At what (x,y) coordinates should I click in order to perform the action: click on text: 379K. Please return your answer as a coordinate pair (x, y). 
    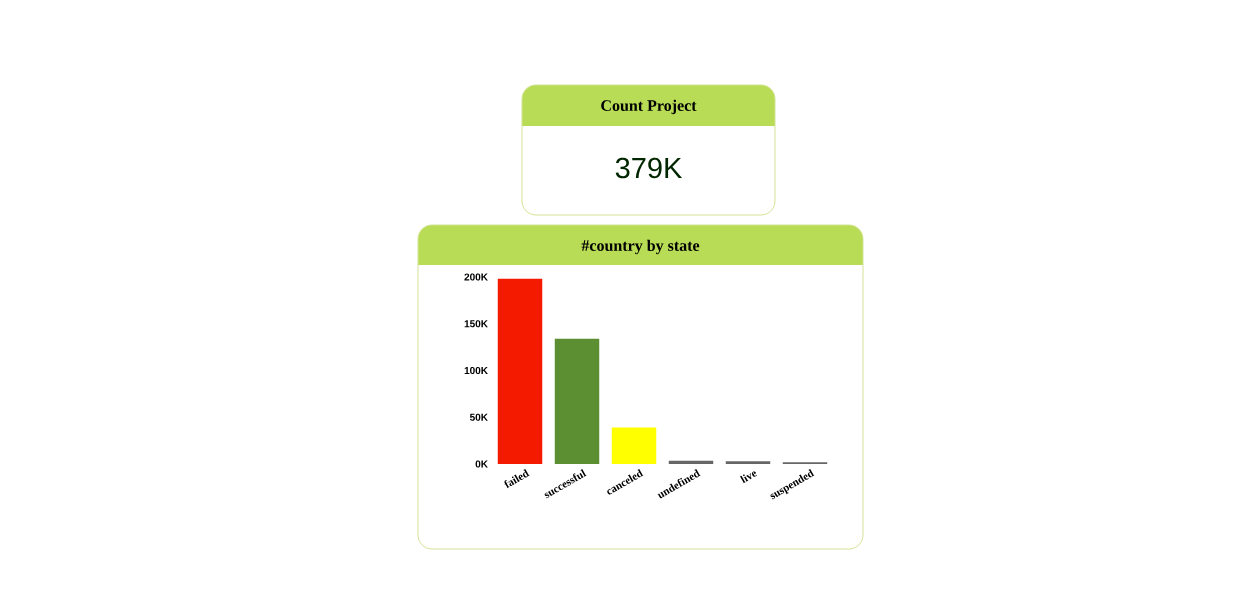
    Looking at the image, I should click on (649, 168).